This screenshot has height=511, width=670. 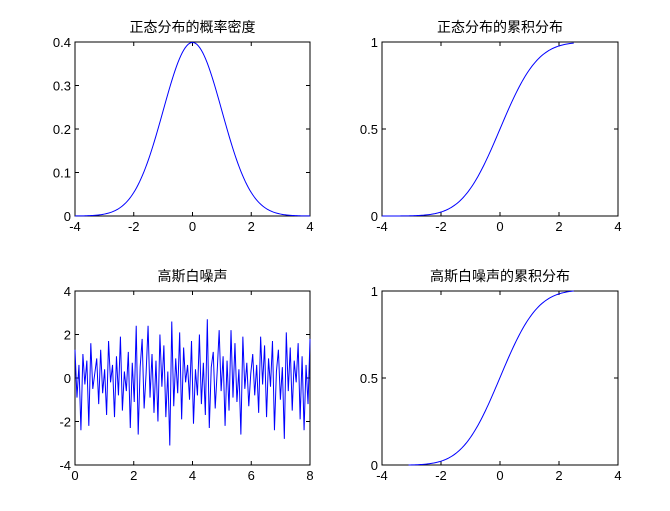 I want to click on x-tick-label: 6, so click(x=251, y=475).